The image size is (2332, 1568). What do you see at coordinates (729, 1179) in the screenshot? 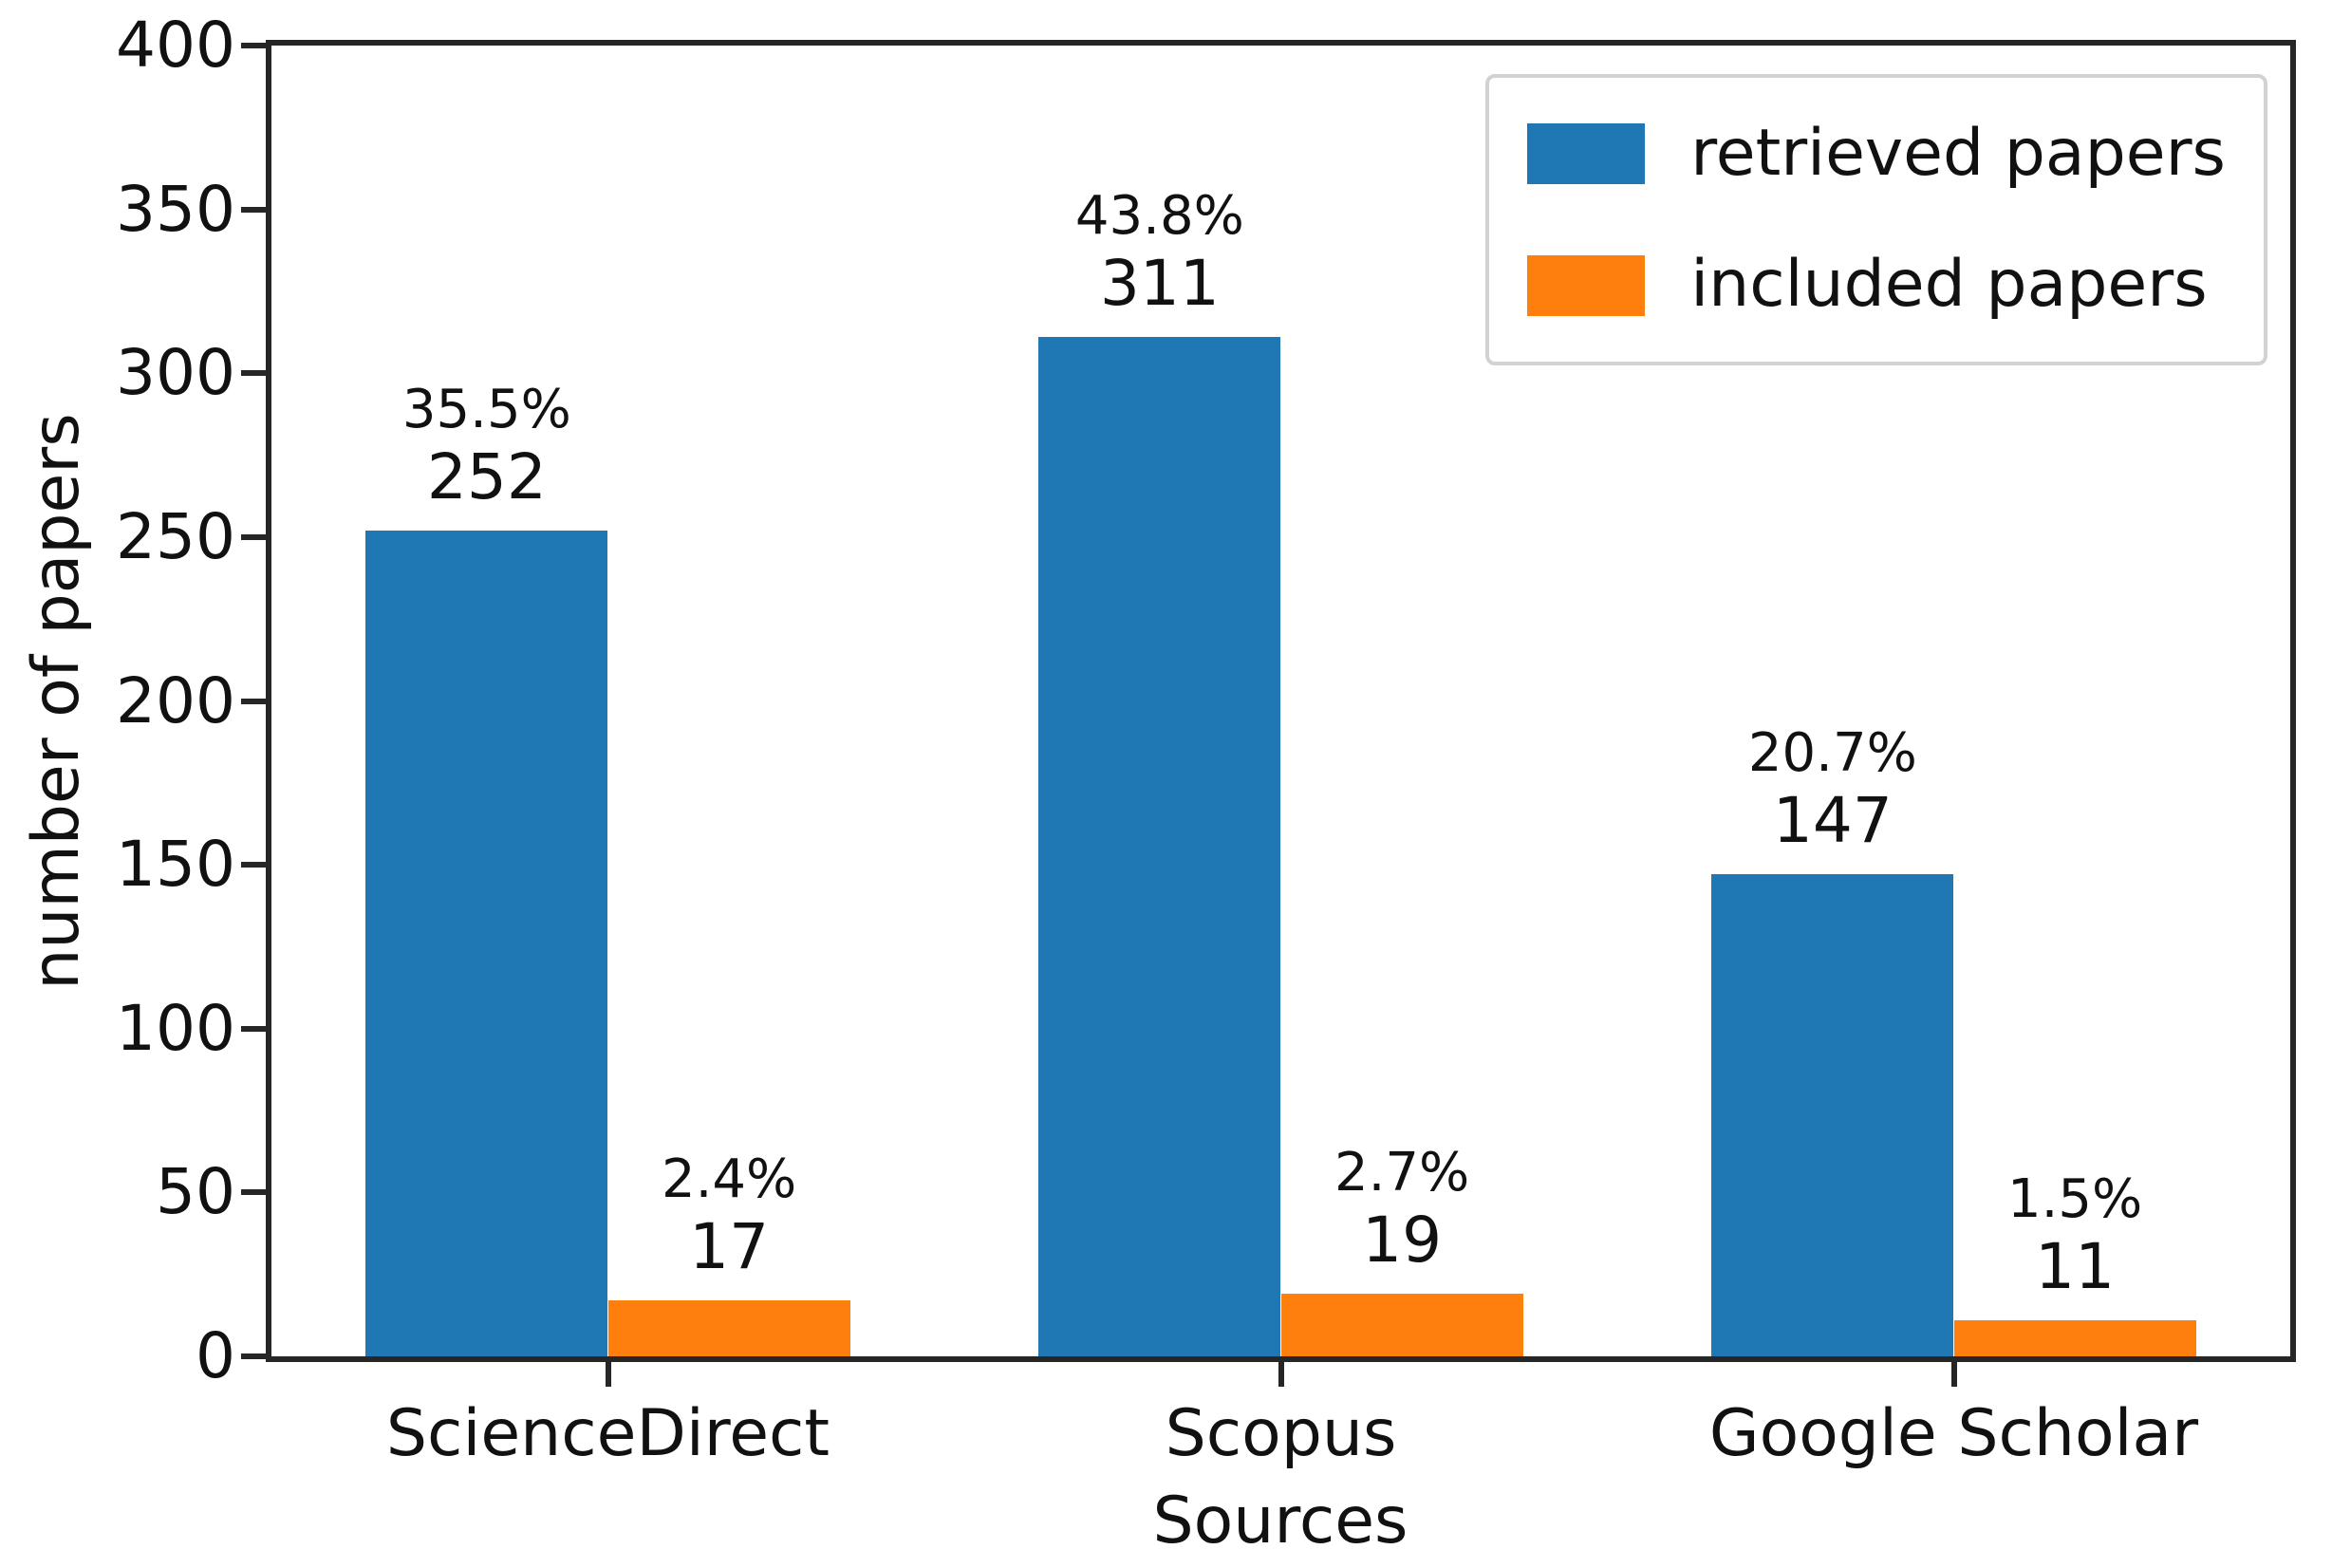
I see `bar-percent-label-included-papers-sciencedirect: 2.4%` at bounding box center [729, 1179].